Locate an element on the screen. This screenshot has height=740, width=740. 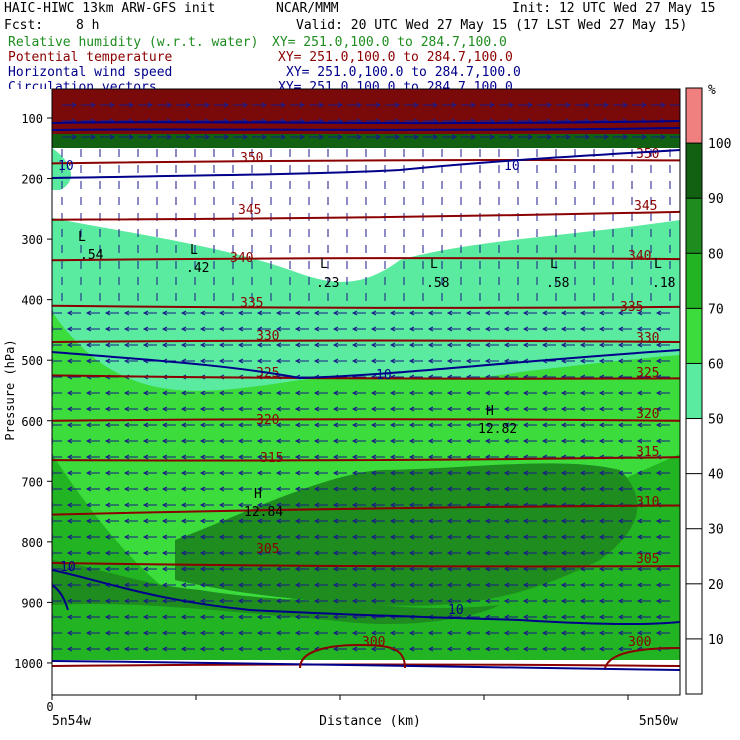
colorbar-tick-label: 10 is located at coordinates (716, 640).